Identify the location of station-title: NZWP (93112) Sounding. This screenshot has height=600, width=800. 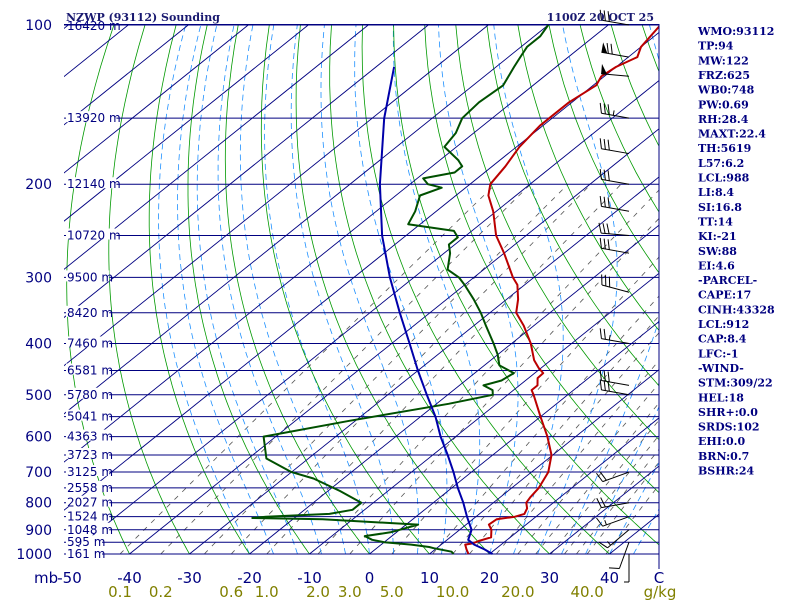
(143, 17).